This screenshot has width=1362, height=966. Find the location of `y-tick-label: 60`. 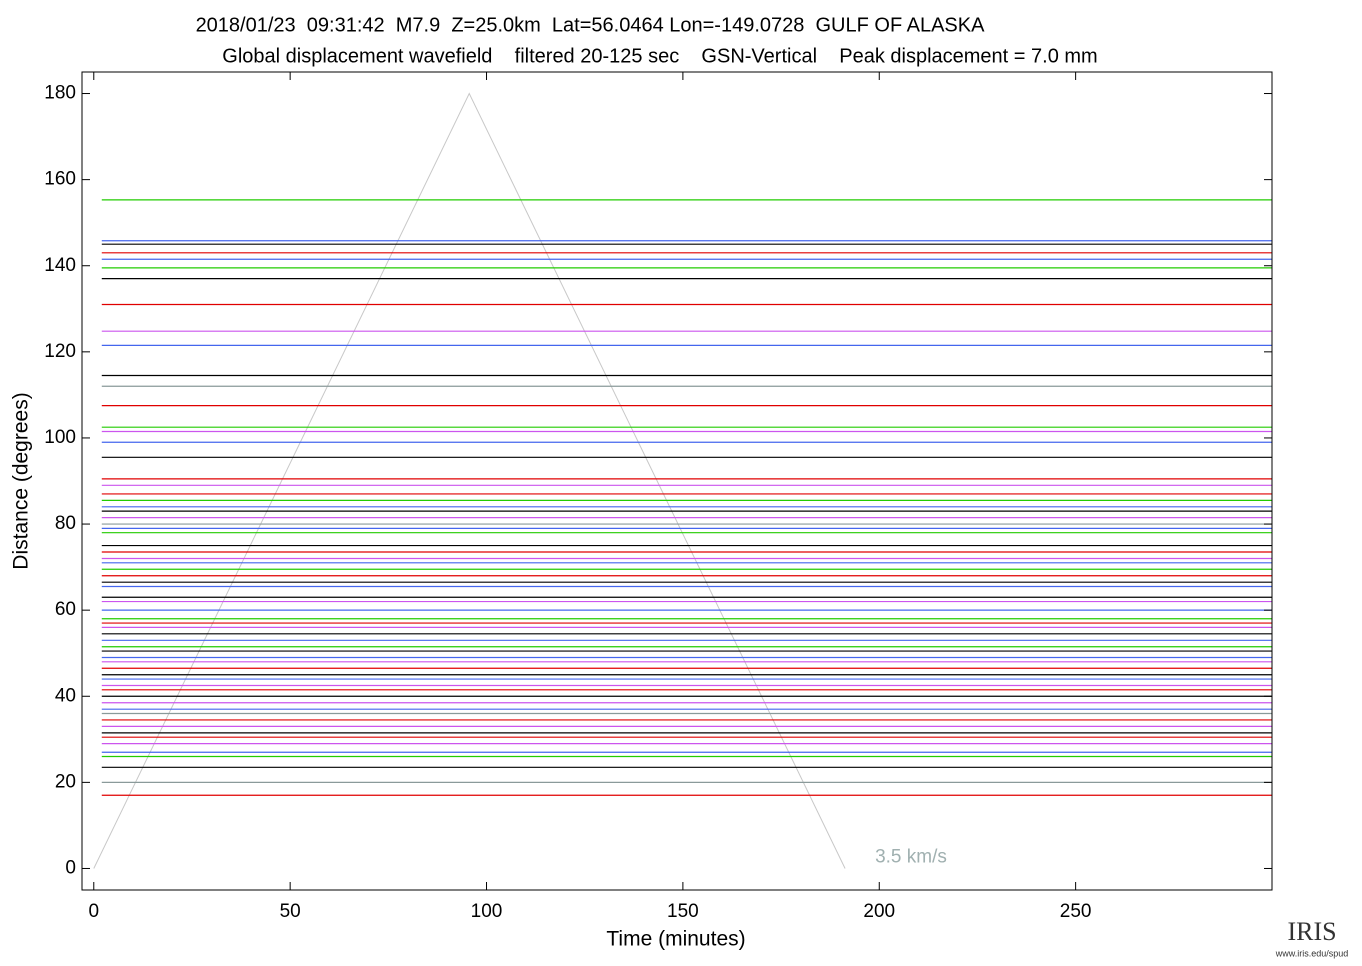

y-tick-label: 60 is located at coordinates (65, 609).